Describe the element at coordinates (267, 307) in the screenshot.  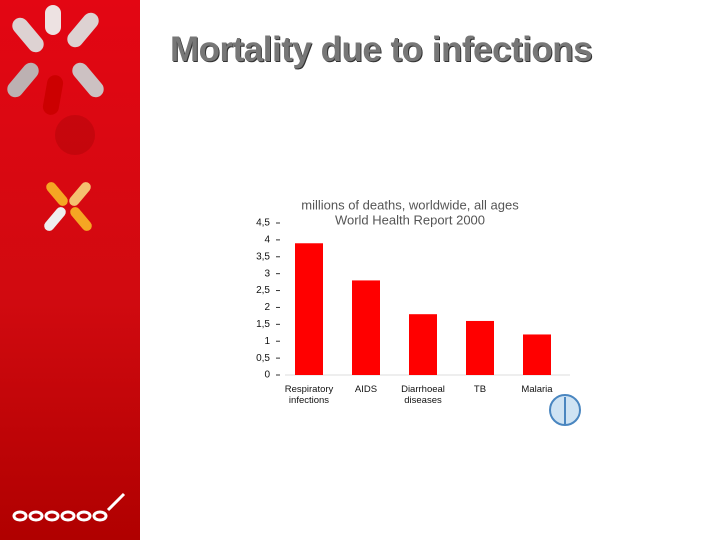
I see `y-tick-label: 2` at that location.